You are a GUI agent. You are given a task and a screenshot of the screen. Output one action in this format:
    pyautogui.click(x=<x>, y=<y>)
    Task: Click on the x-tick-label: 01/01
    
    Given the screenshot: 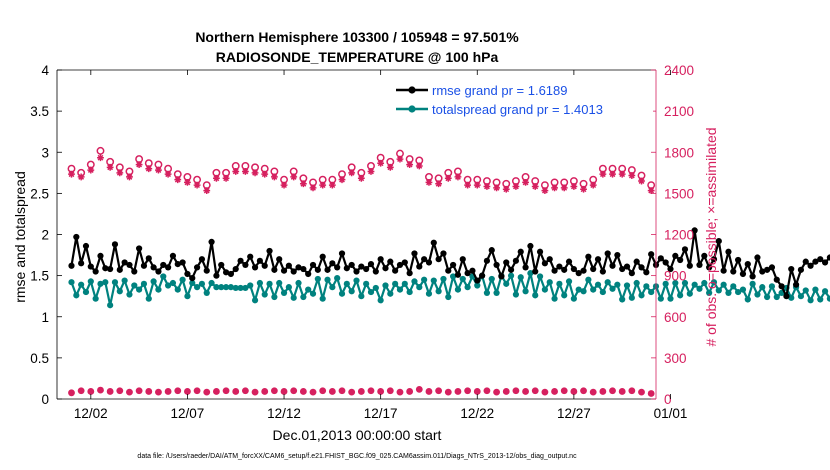 What is the action you would take?
    pyautogui.click(x=671, y=413)
    